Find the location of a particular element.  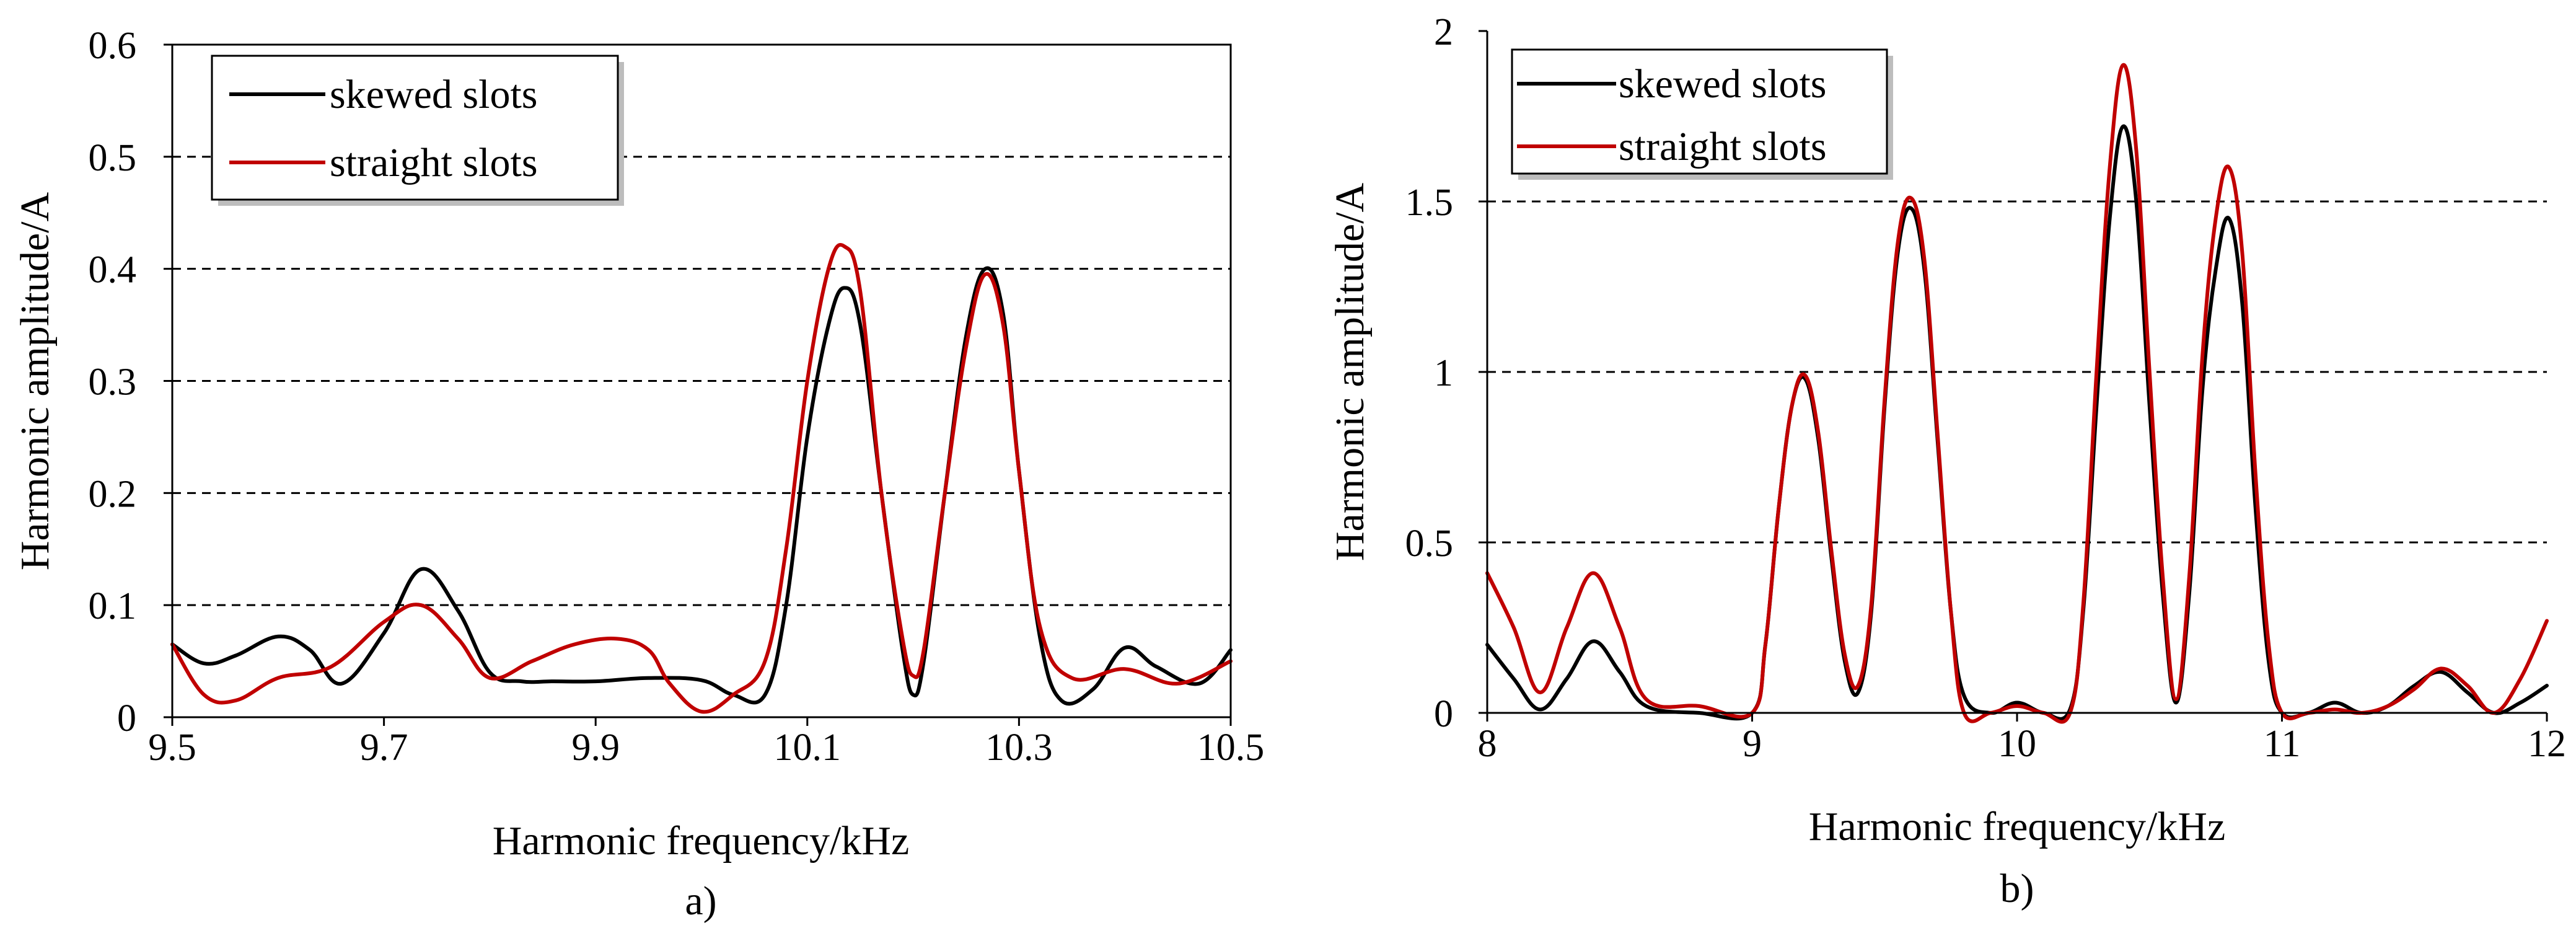

chart-b-x-tick-label: 10 is located at coordinates (2017, 744).